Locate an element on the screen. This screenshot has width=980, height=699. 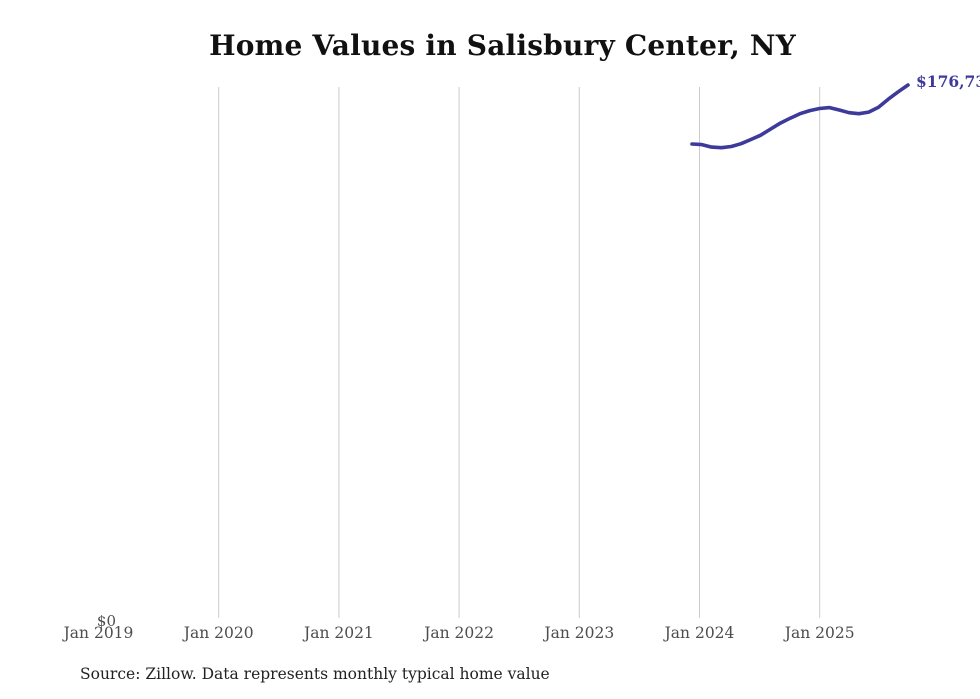
y-axis-zero-label: $0 is located at coordinates (106, 621).